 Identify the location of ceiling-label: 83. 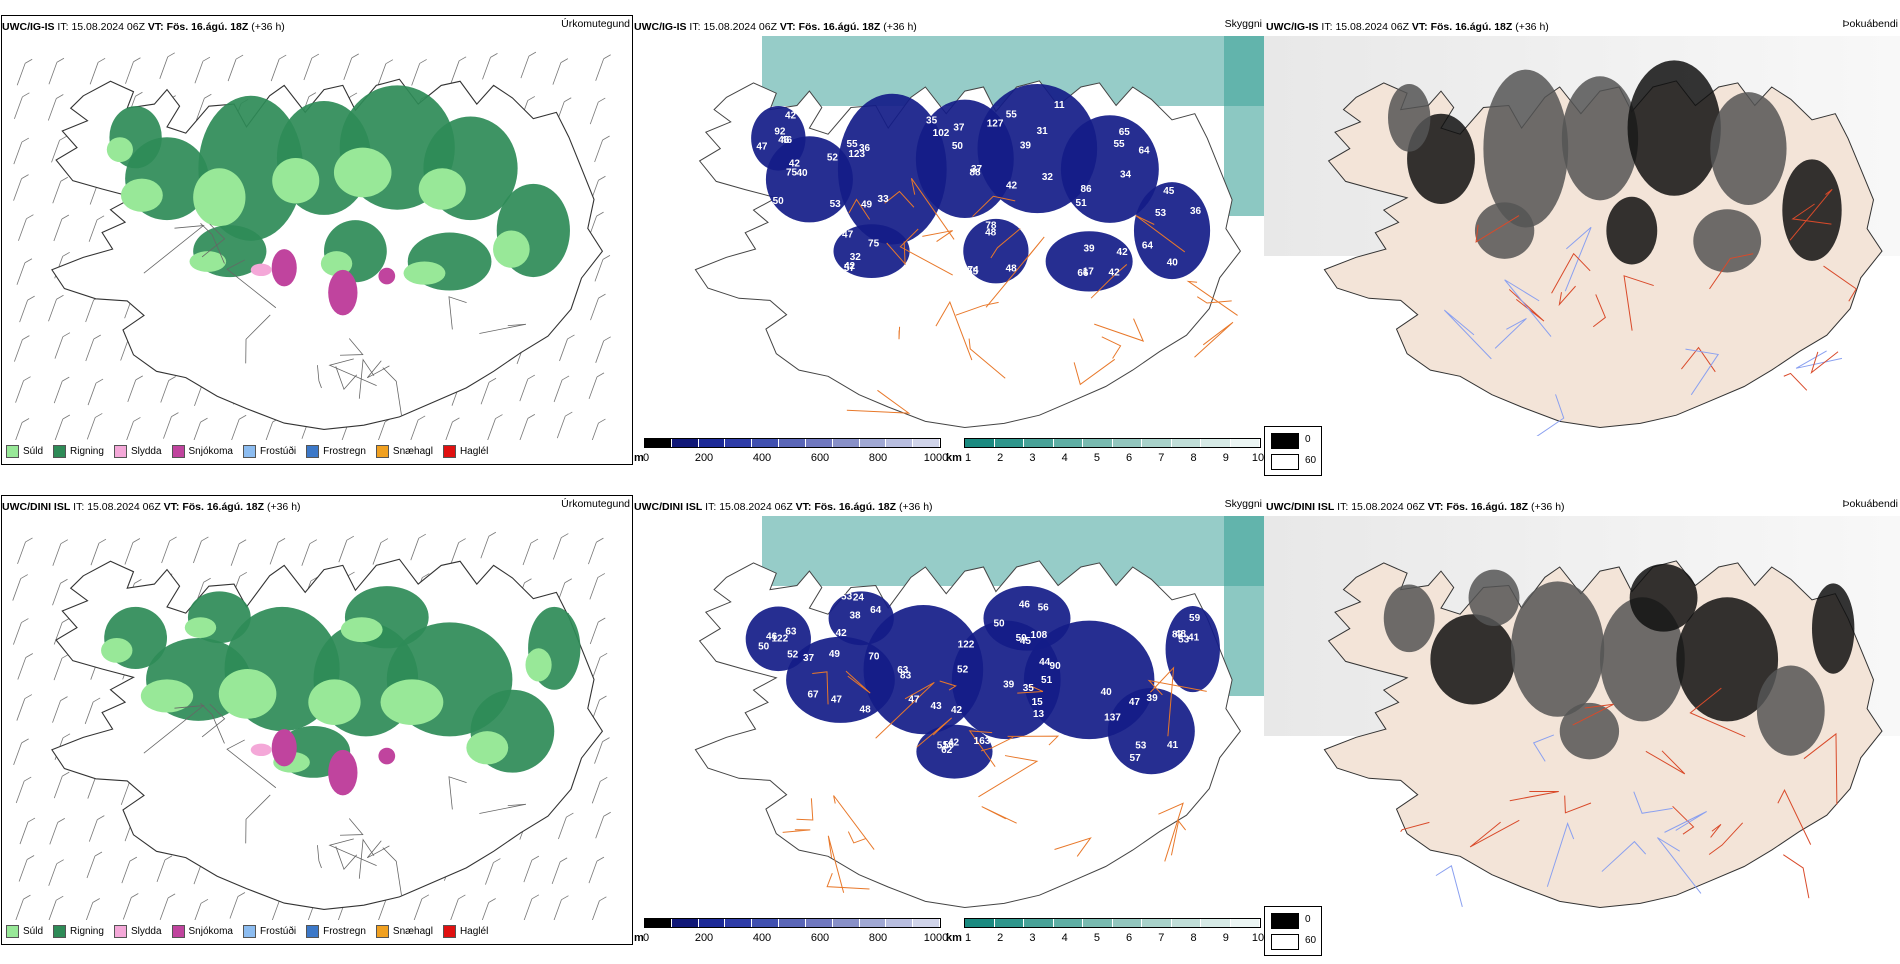
(906, 676).